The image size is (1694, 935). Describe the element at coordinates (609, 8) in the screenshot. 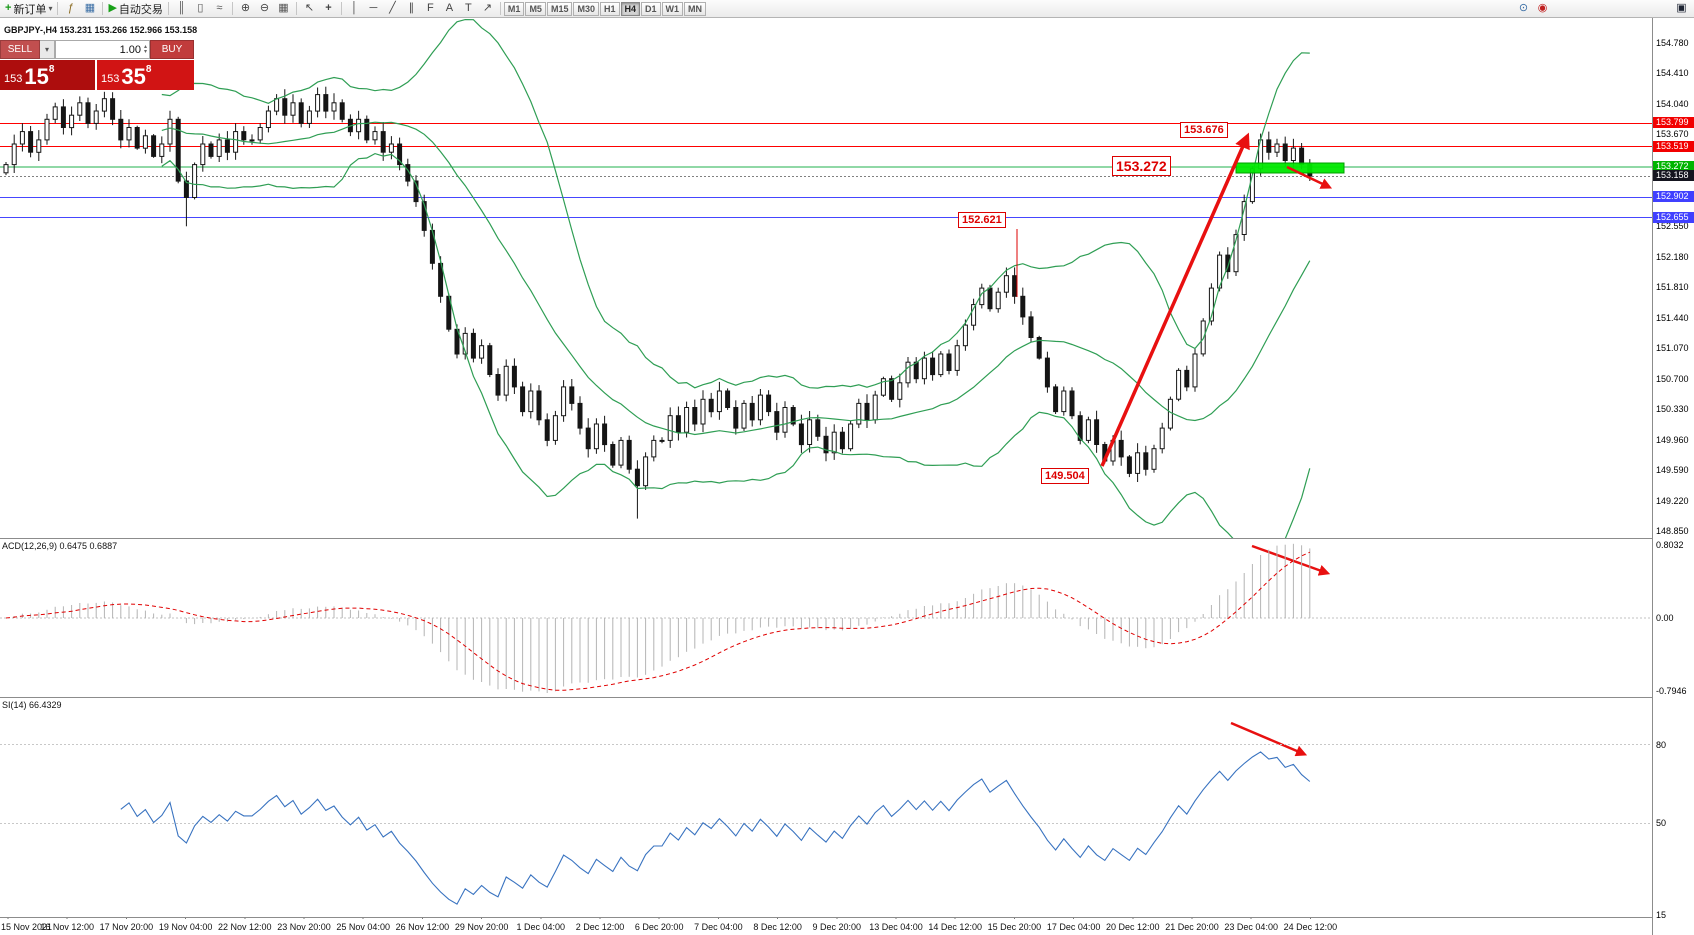

I see `timeframe-h1-button: H1` at that location.